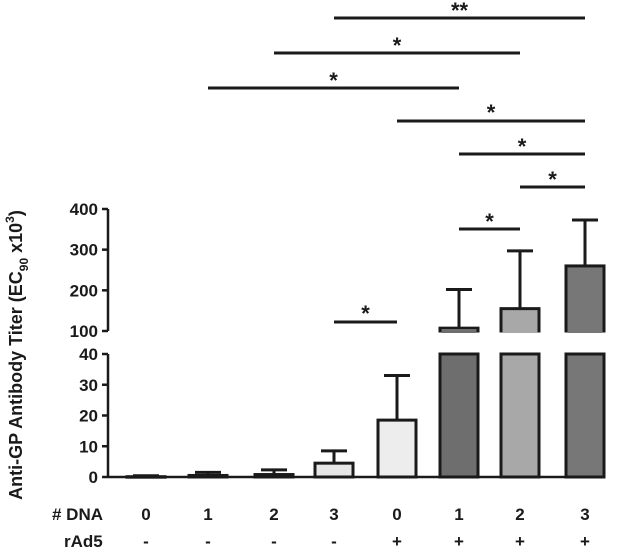  I want to click on sig-star-6: *, so click(552, 179).